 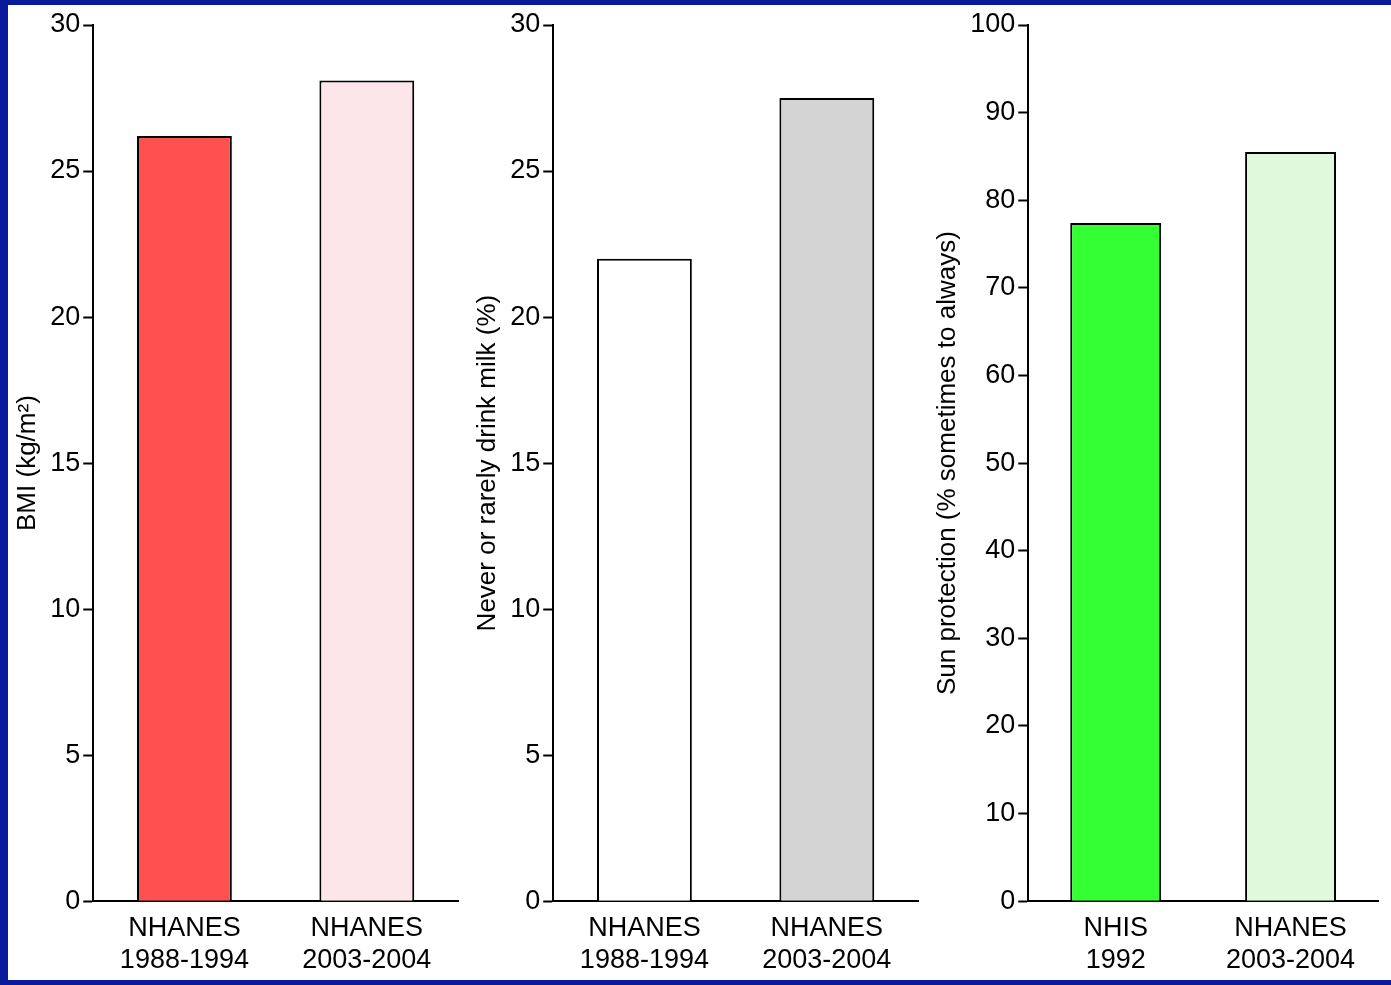 I want to click on y-axis-title: BMI (kg/m²), so click(x=25, y=463).